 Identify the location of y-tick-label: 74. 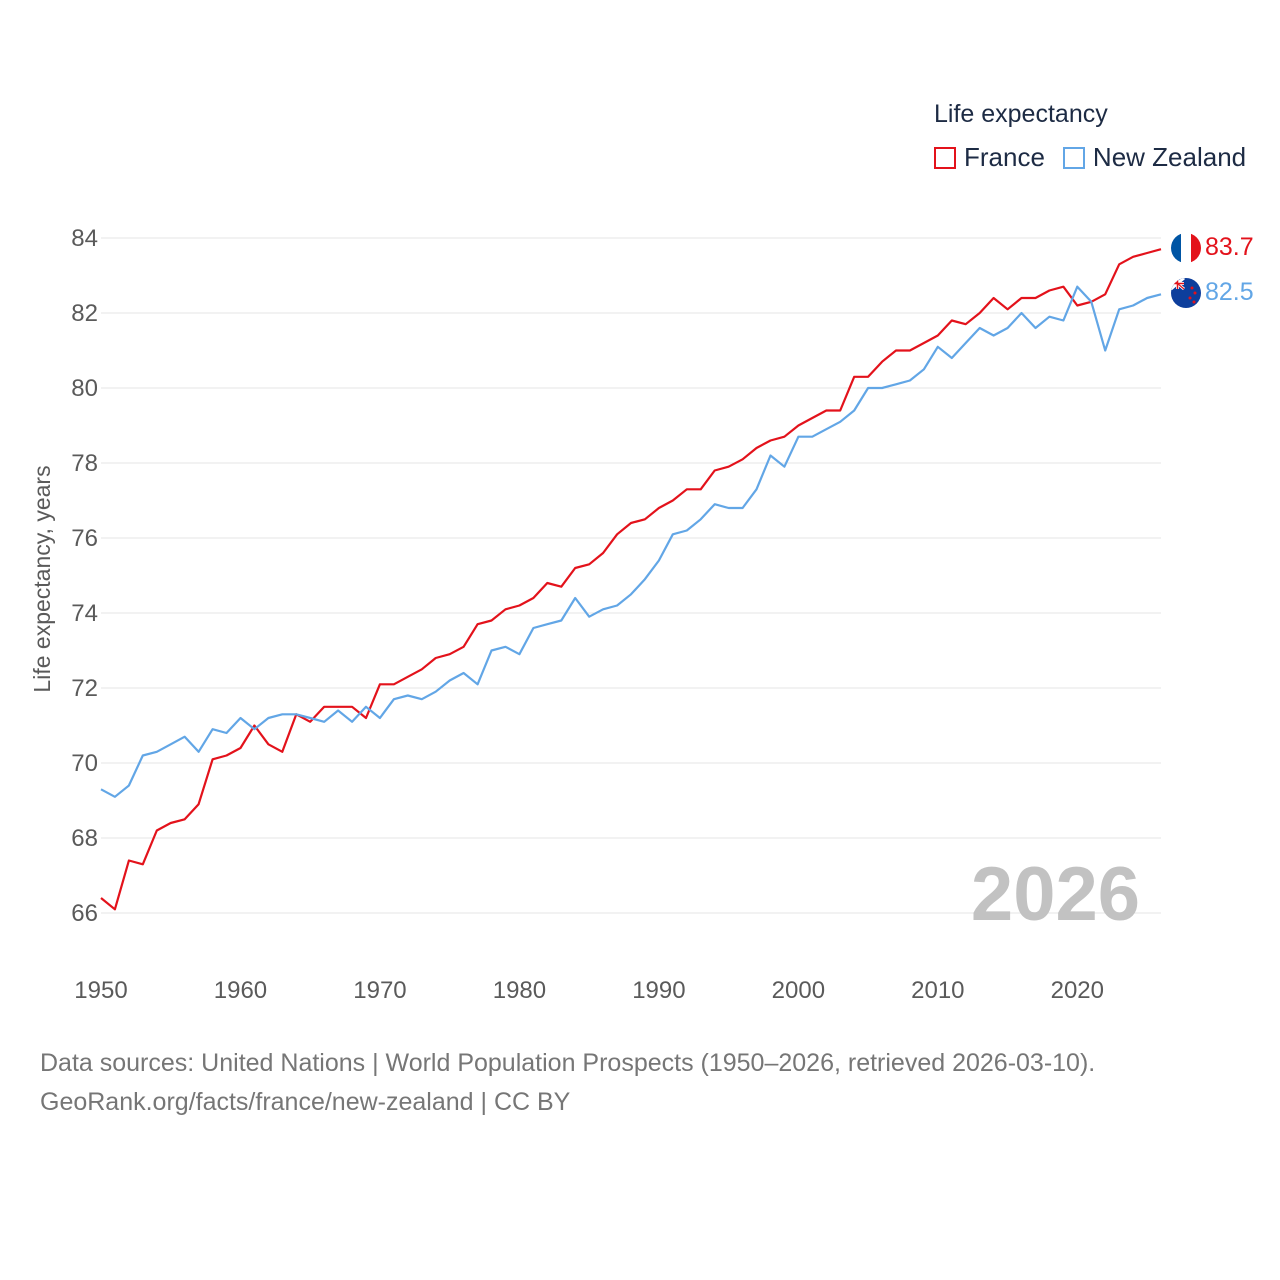
(84, 613).